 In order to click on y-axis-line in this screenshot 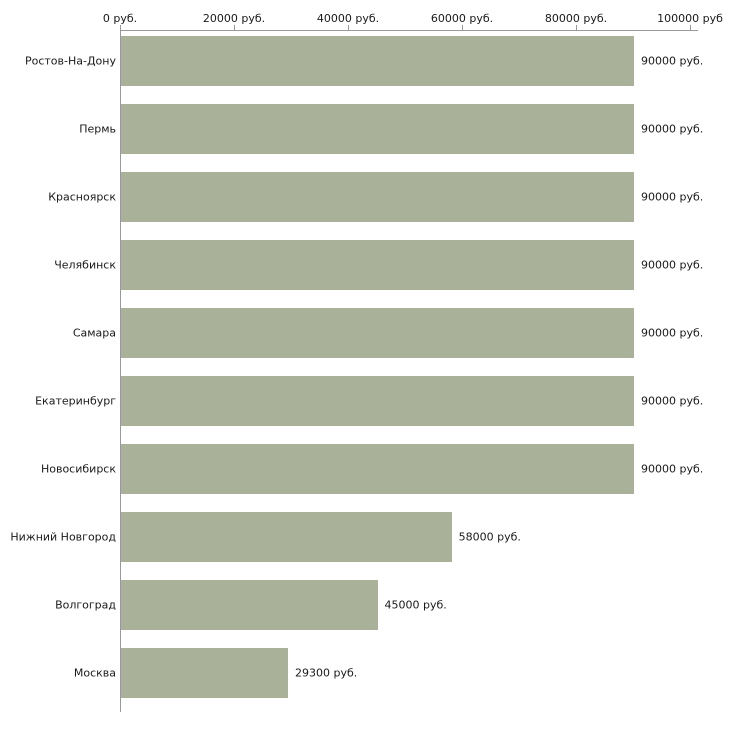, I will do `click(120, 371)`.